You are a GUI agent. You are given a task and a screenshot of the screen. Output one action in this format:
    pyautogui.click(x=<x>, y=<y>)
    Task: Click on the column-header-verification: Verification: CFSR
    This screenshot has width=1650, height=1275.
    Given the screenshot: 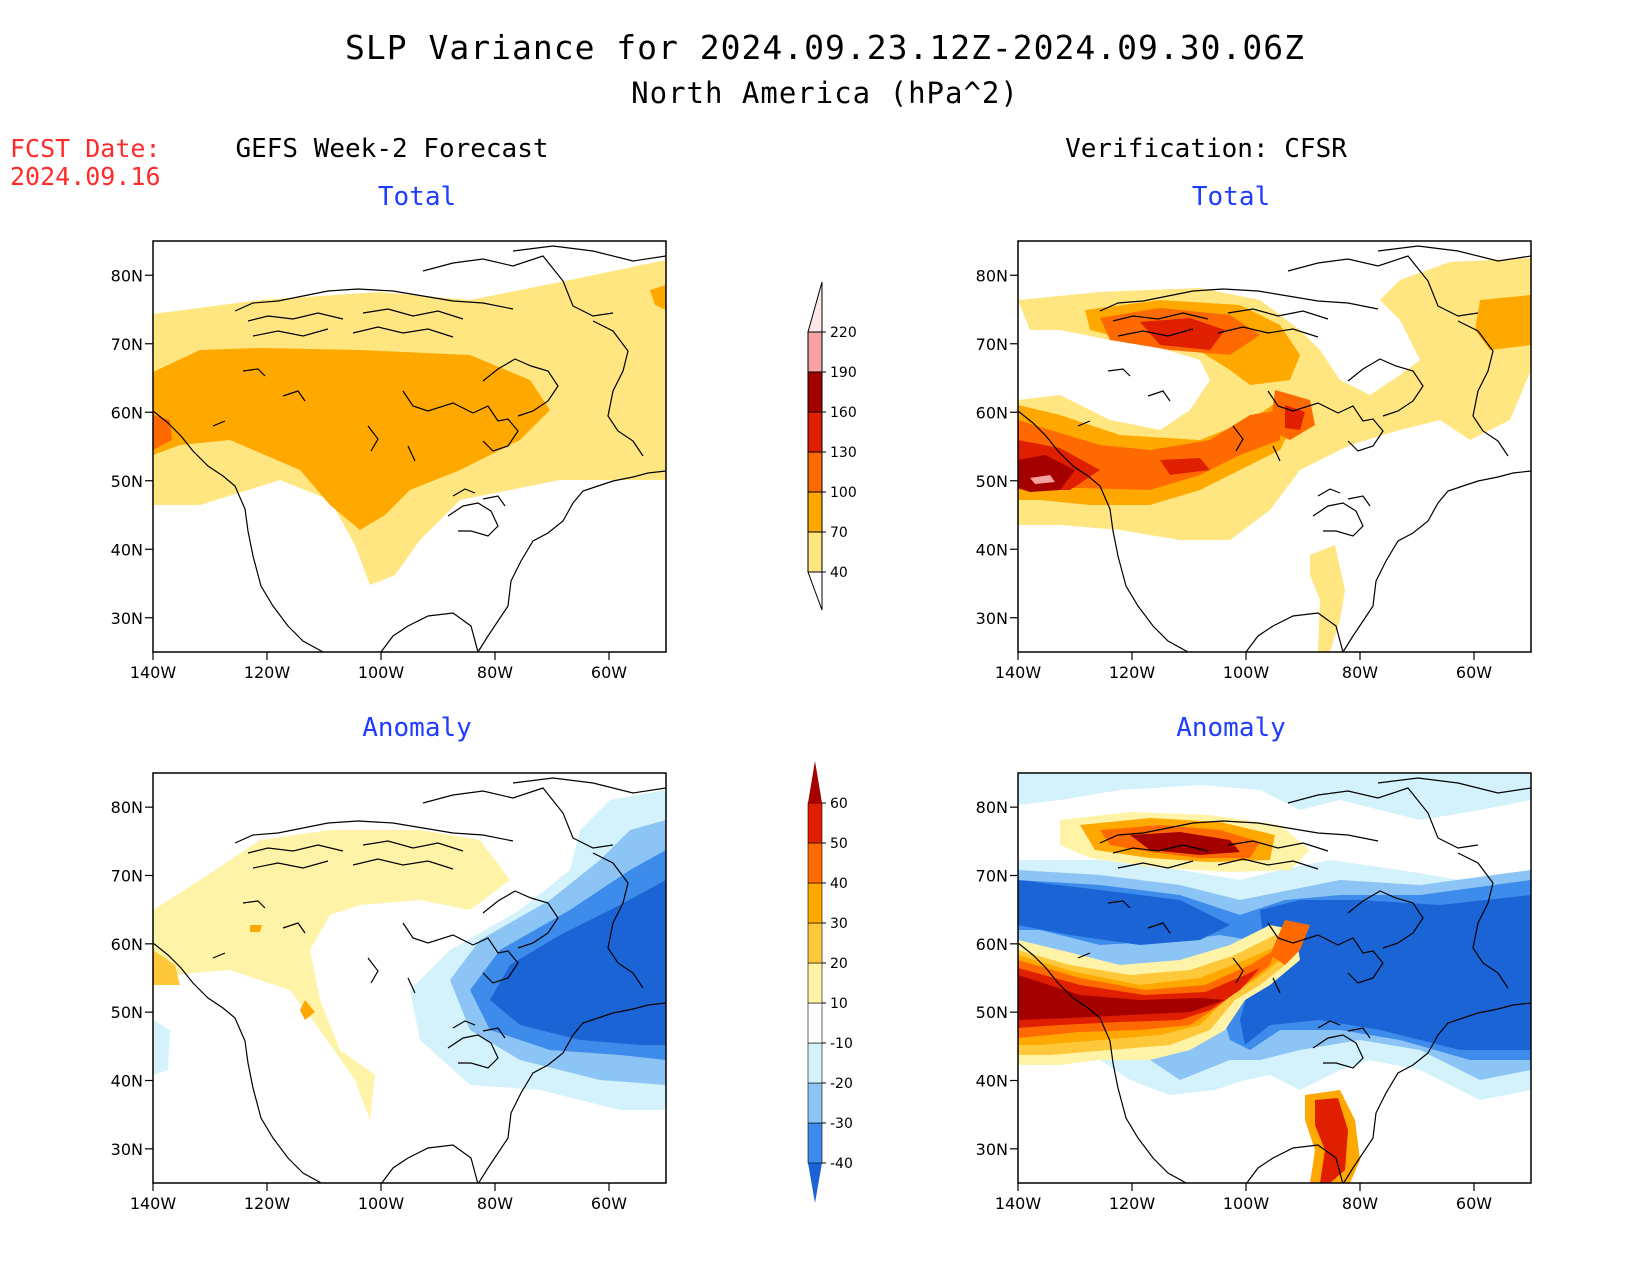 What is the action you would take?
    pyautogui.click(x=1206, y=149)
    